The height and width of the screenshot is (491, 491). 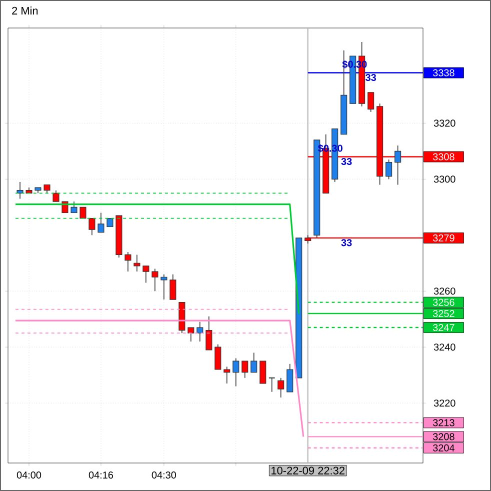 I want to click on ref-line-label: 3338, so click(x=443, y=72).